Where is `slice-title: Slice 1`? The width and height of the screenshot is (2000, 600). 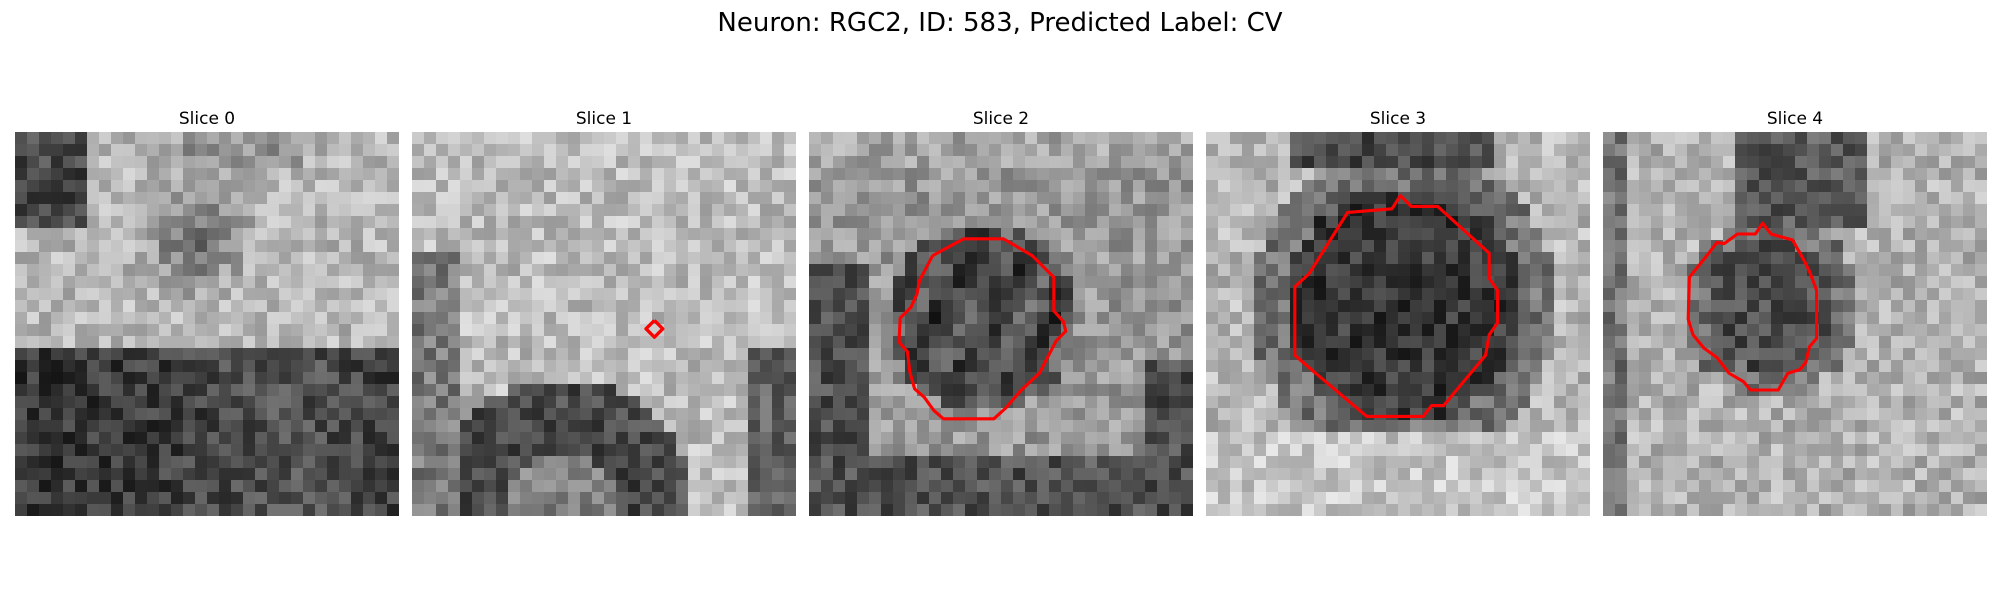 slice-title: Slice 1 is located at coordinates (604, 119).